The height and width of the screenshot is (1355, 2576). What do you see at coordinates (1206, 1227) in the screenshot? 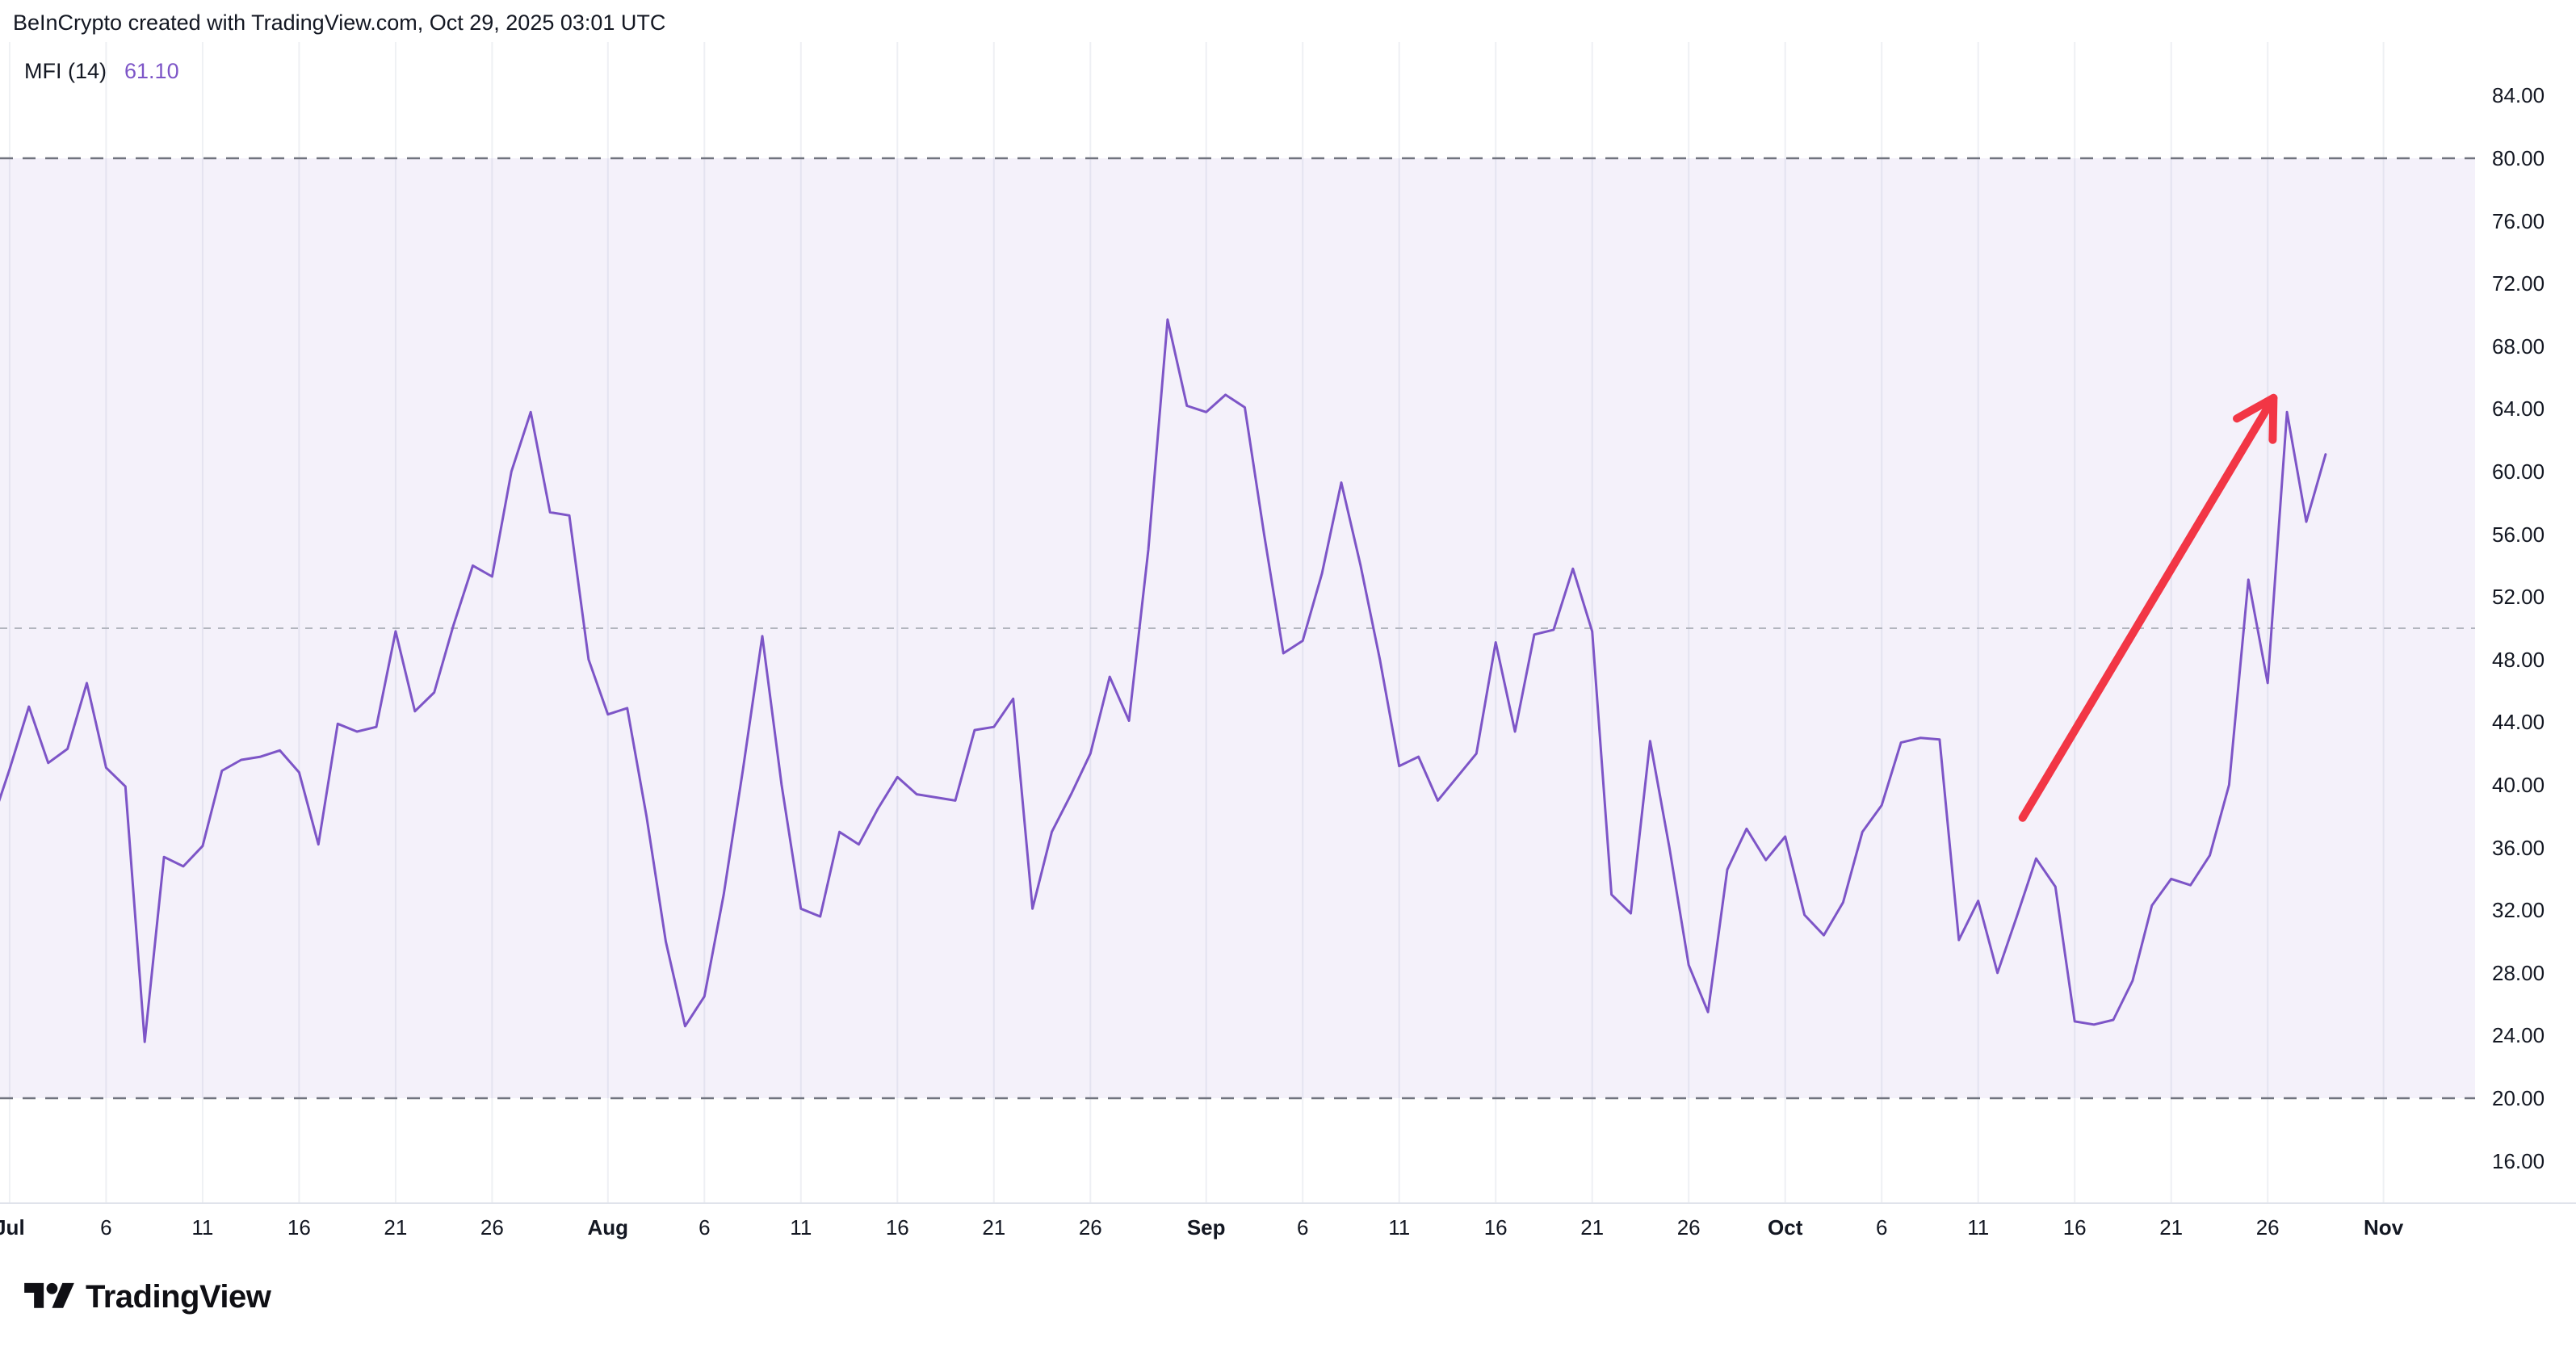
I see `time-axis-label: Sep` at bounding box center [1206, 1227].